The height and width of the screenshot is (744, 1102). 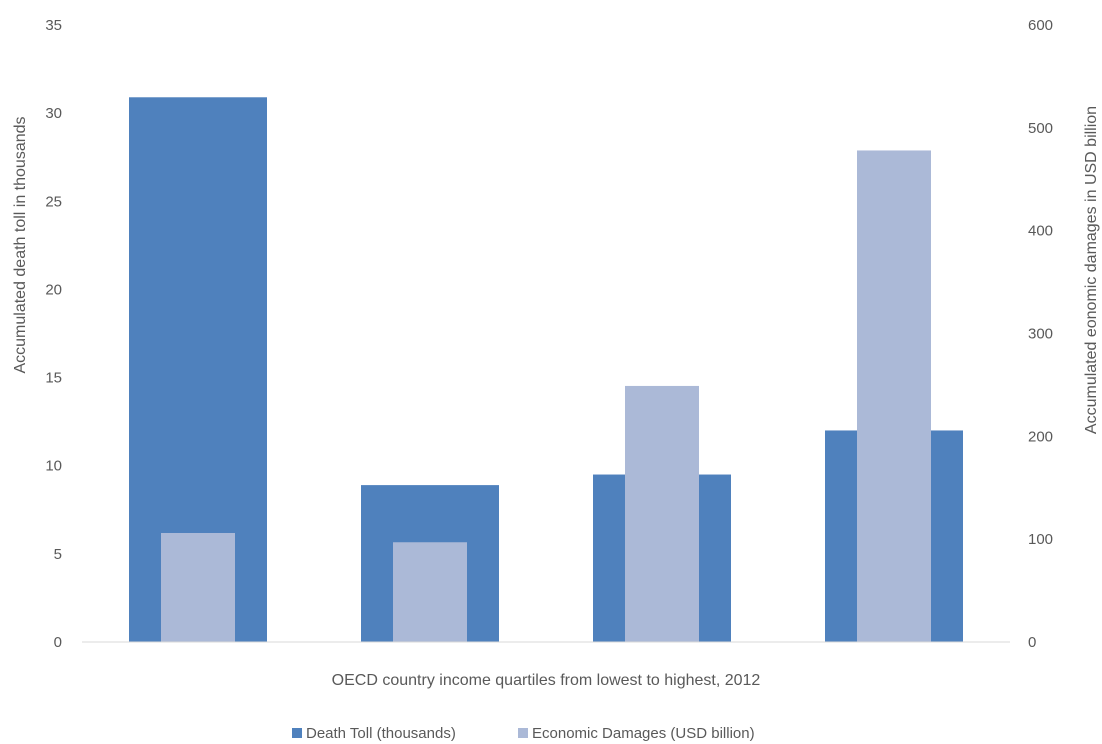 I want to click on legend-label-death-toll: Death Toll (thousands), so click(x=381, y=733).